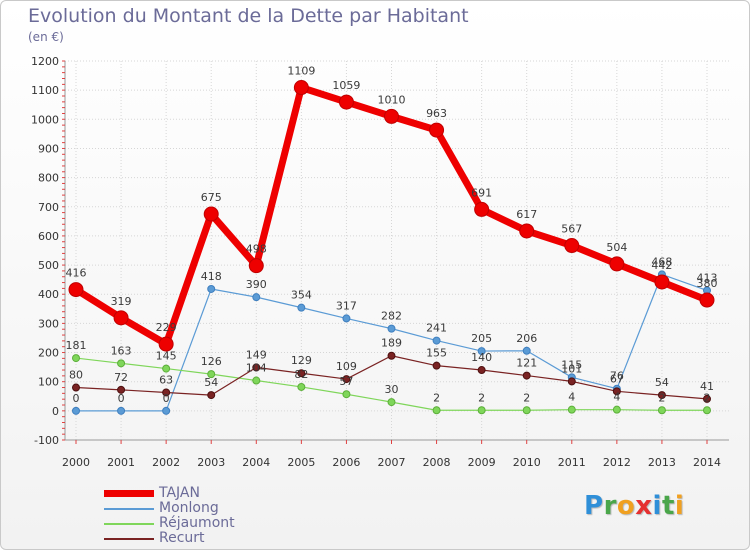 Image resolution: width=750 pixels, height=550 pixels. I want to click on data-label: 82, so click(301, 374).